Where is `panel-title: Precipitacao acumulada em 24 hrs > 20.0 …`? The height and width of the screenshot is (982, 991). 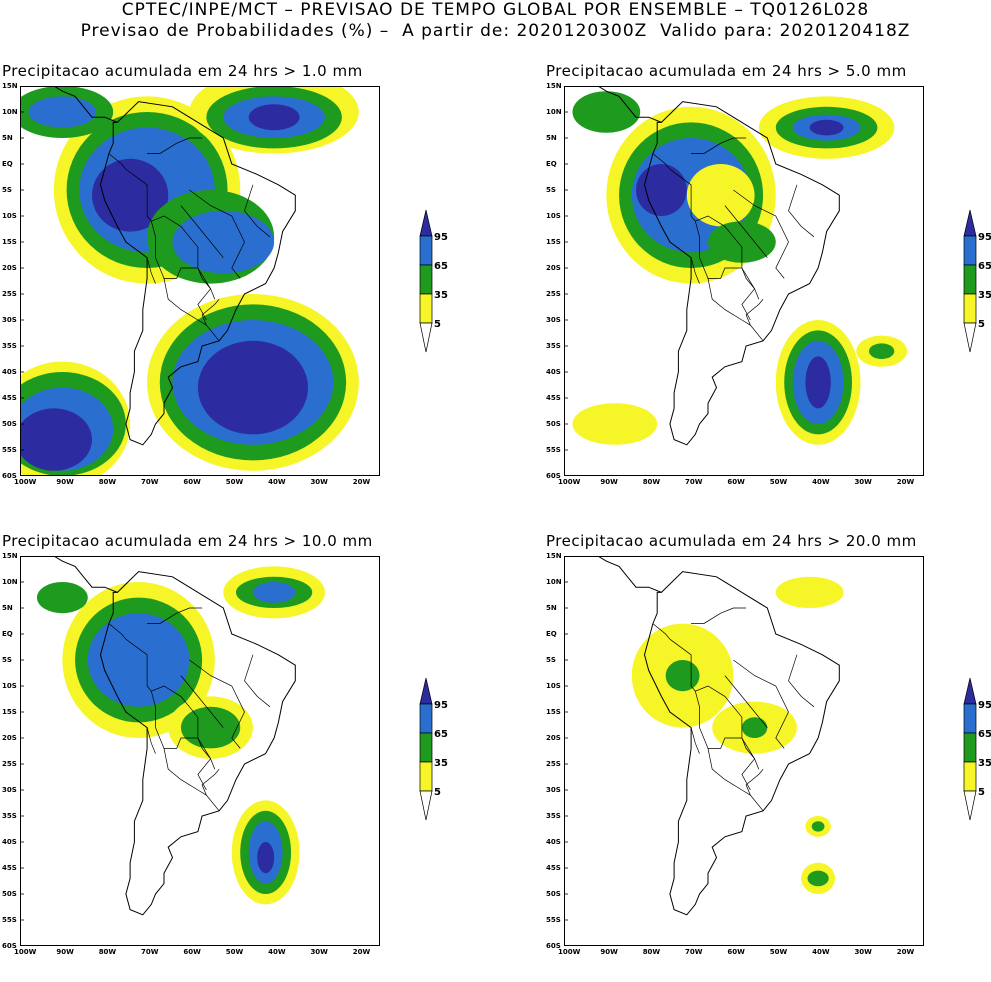 panel-title: Precipitacao acumulada em 24 hrs > 20.0 … is located at coordinates (731, 541).